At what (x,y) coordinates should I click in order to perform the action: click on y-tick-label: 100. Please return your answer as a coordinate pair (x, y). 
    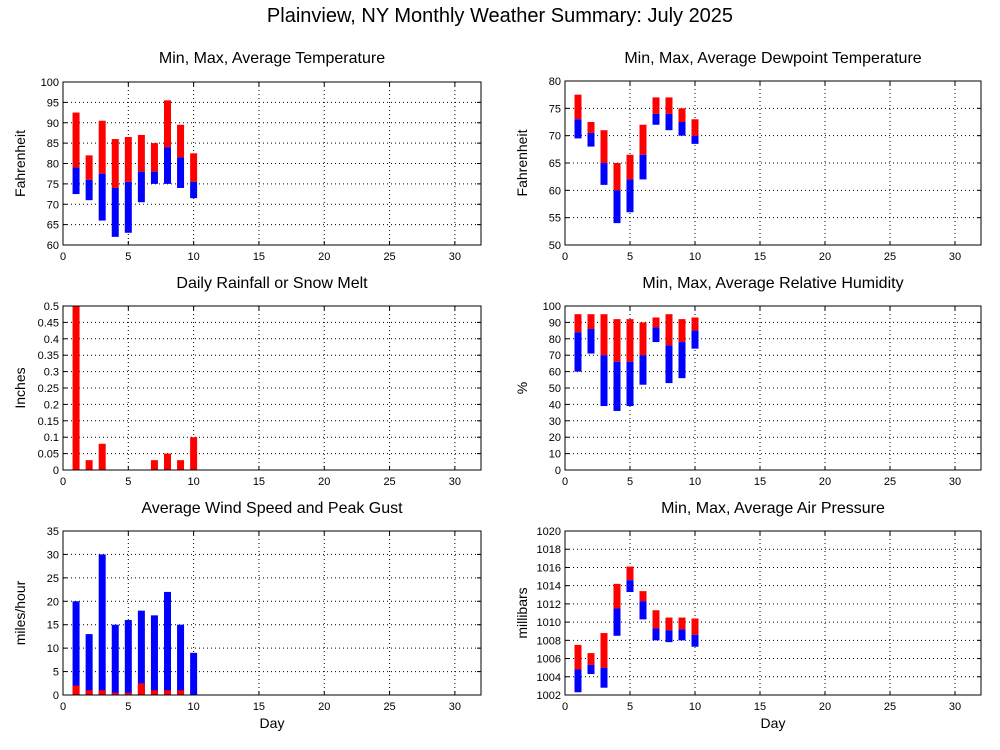
    Looking at the image, I should click on (50, 83).